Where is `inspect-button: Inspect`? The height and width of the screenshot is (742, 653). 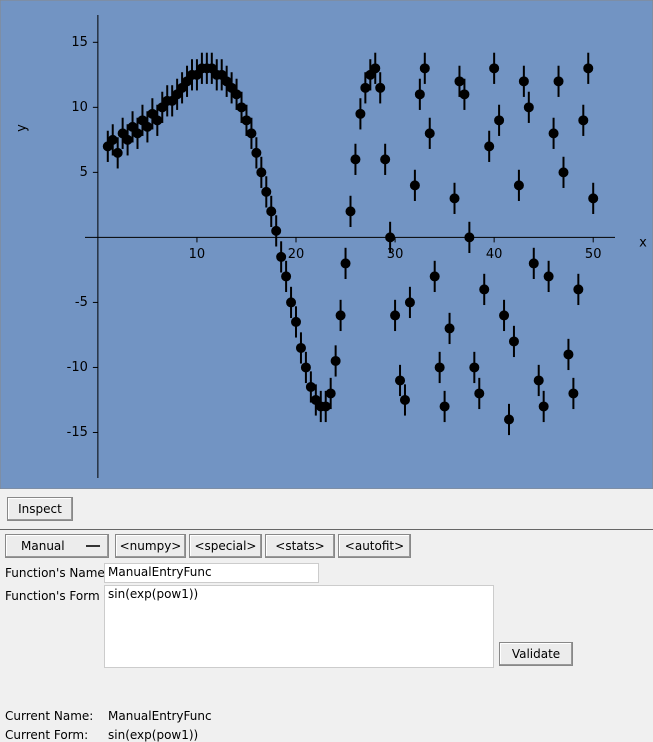
inspect-button: Inspect is located at coordinates (40, 509).